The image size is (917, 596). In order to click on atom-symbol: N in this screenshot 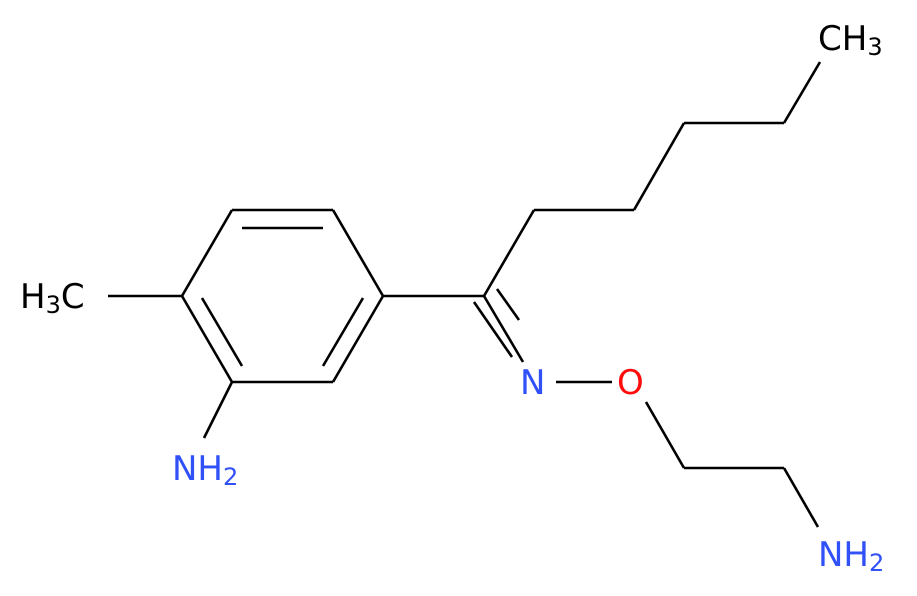, I will do `click(532, 383)`.